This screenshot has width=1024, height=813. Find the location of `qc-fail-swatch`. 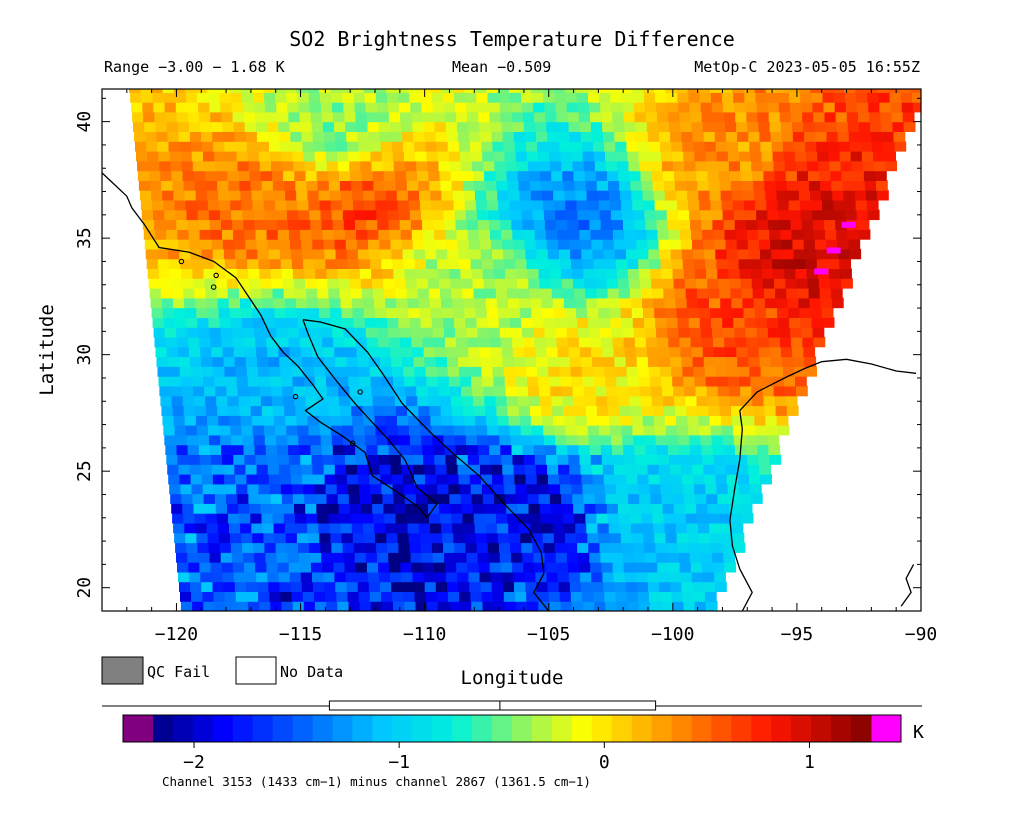

qc-fail-swatch is located at coordinates (122, 670).